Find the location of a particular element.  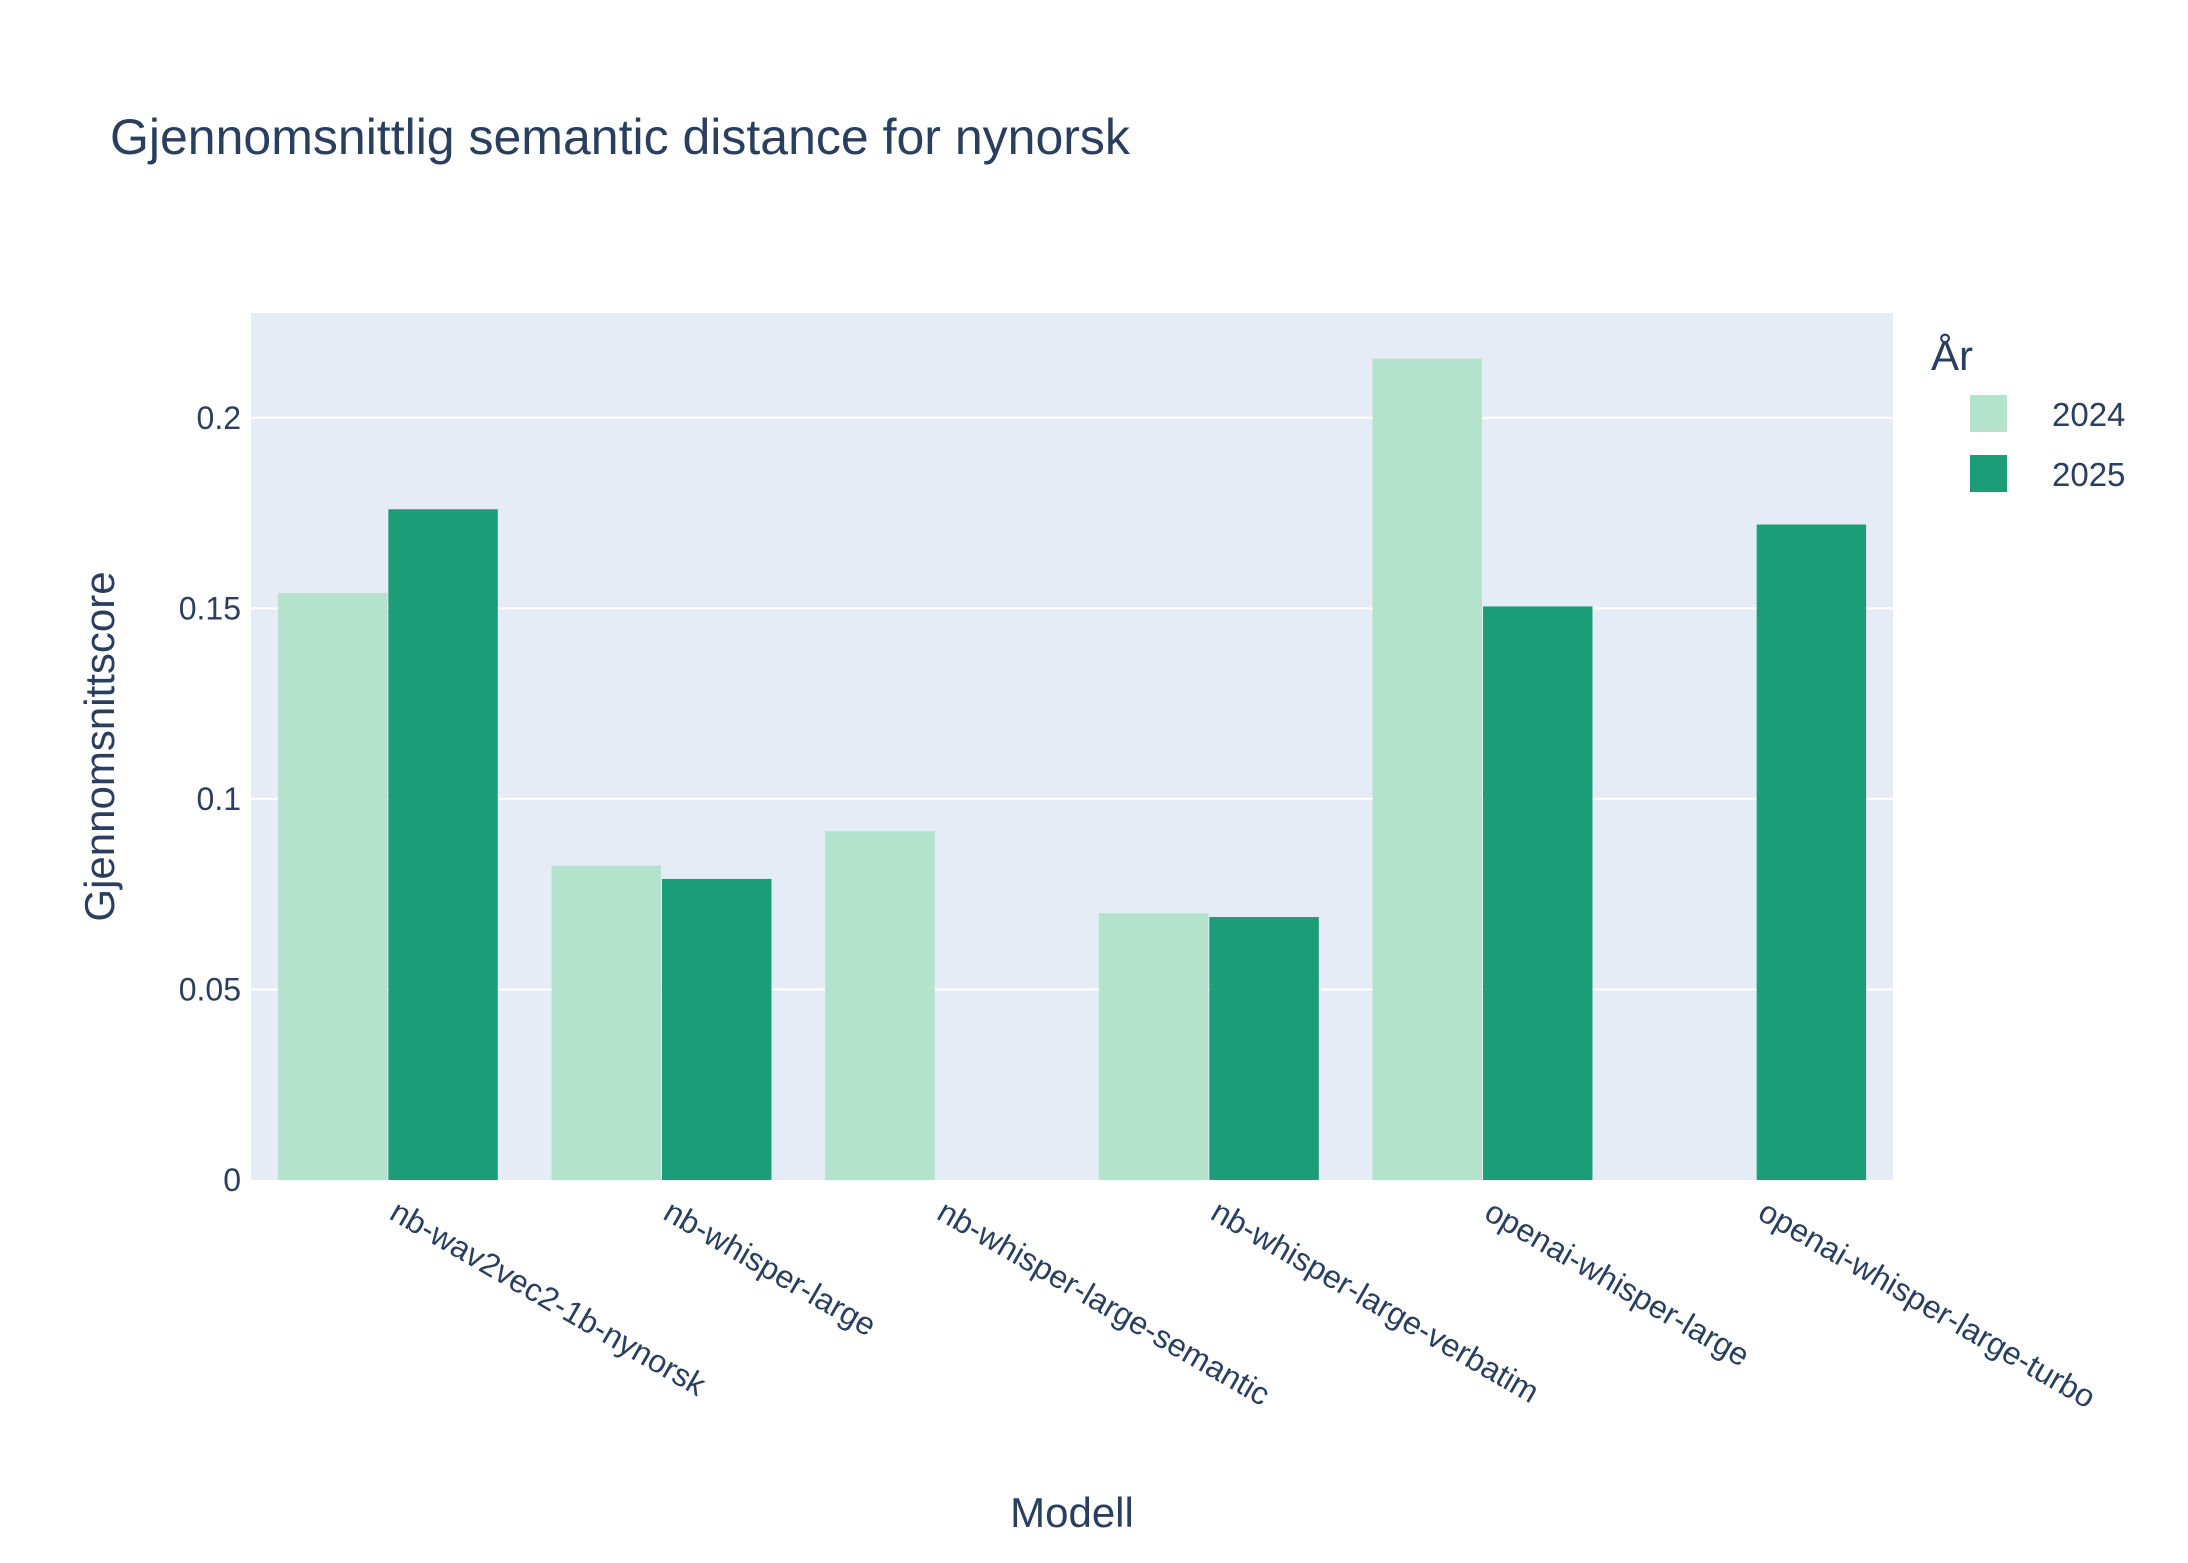

x-tick-label: openai-whisper-large-turbo is located at coordinates (1927, 1304).